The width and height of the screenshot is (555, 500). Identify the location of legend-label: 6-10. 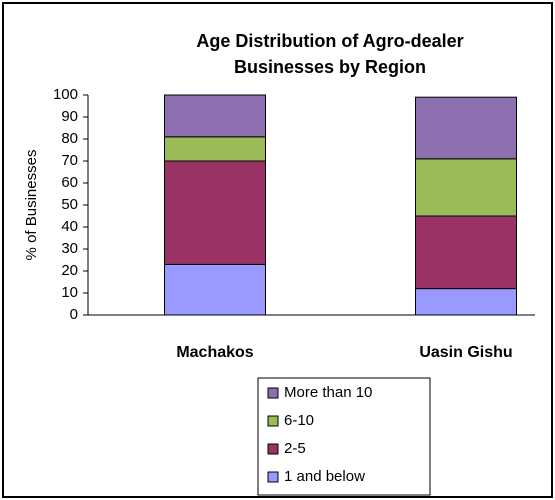
(299, 420).